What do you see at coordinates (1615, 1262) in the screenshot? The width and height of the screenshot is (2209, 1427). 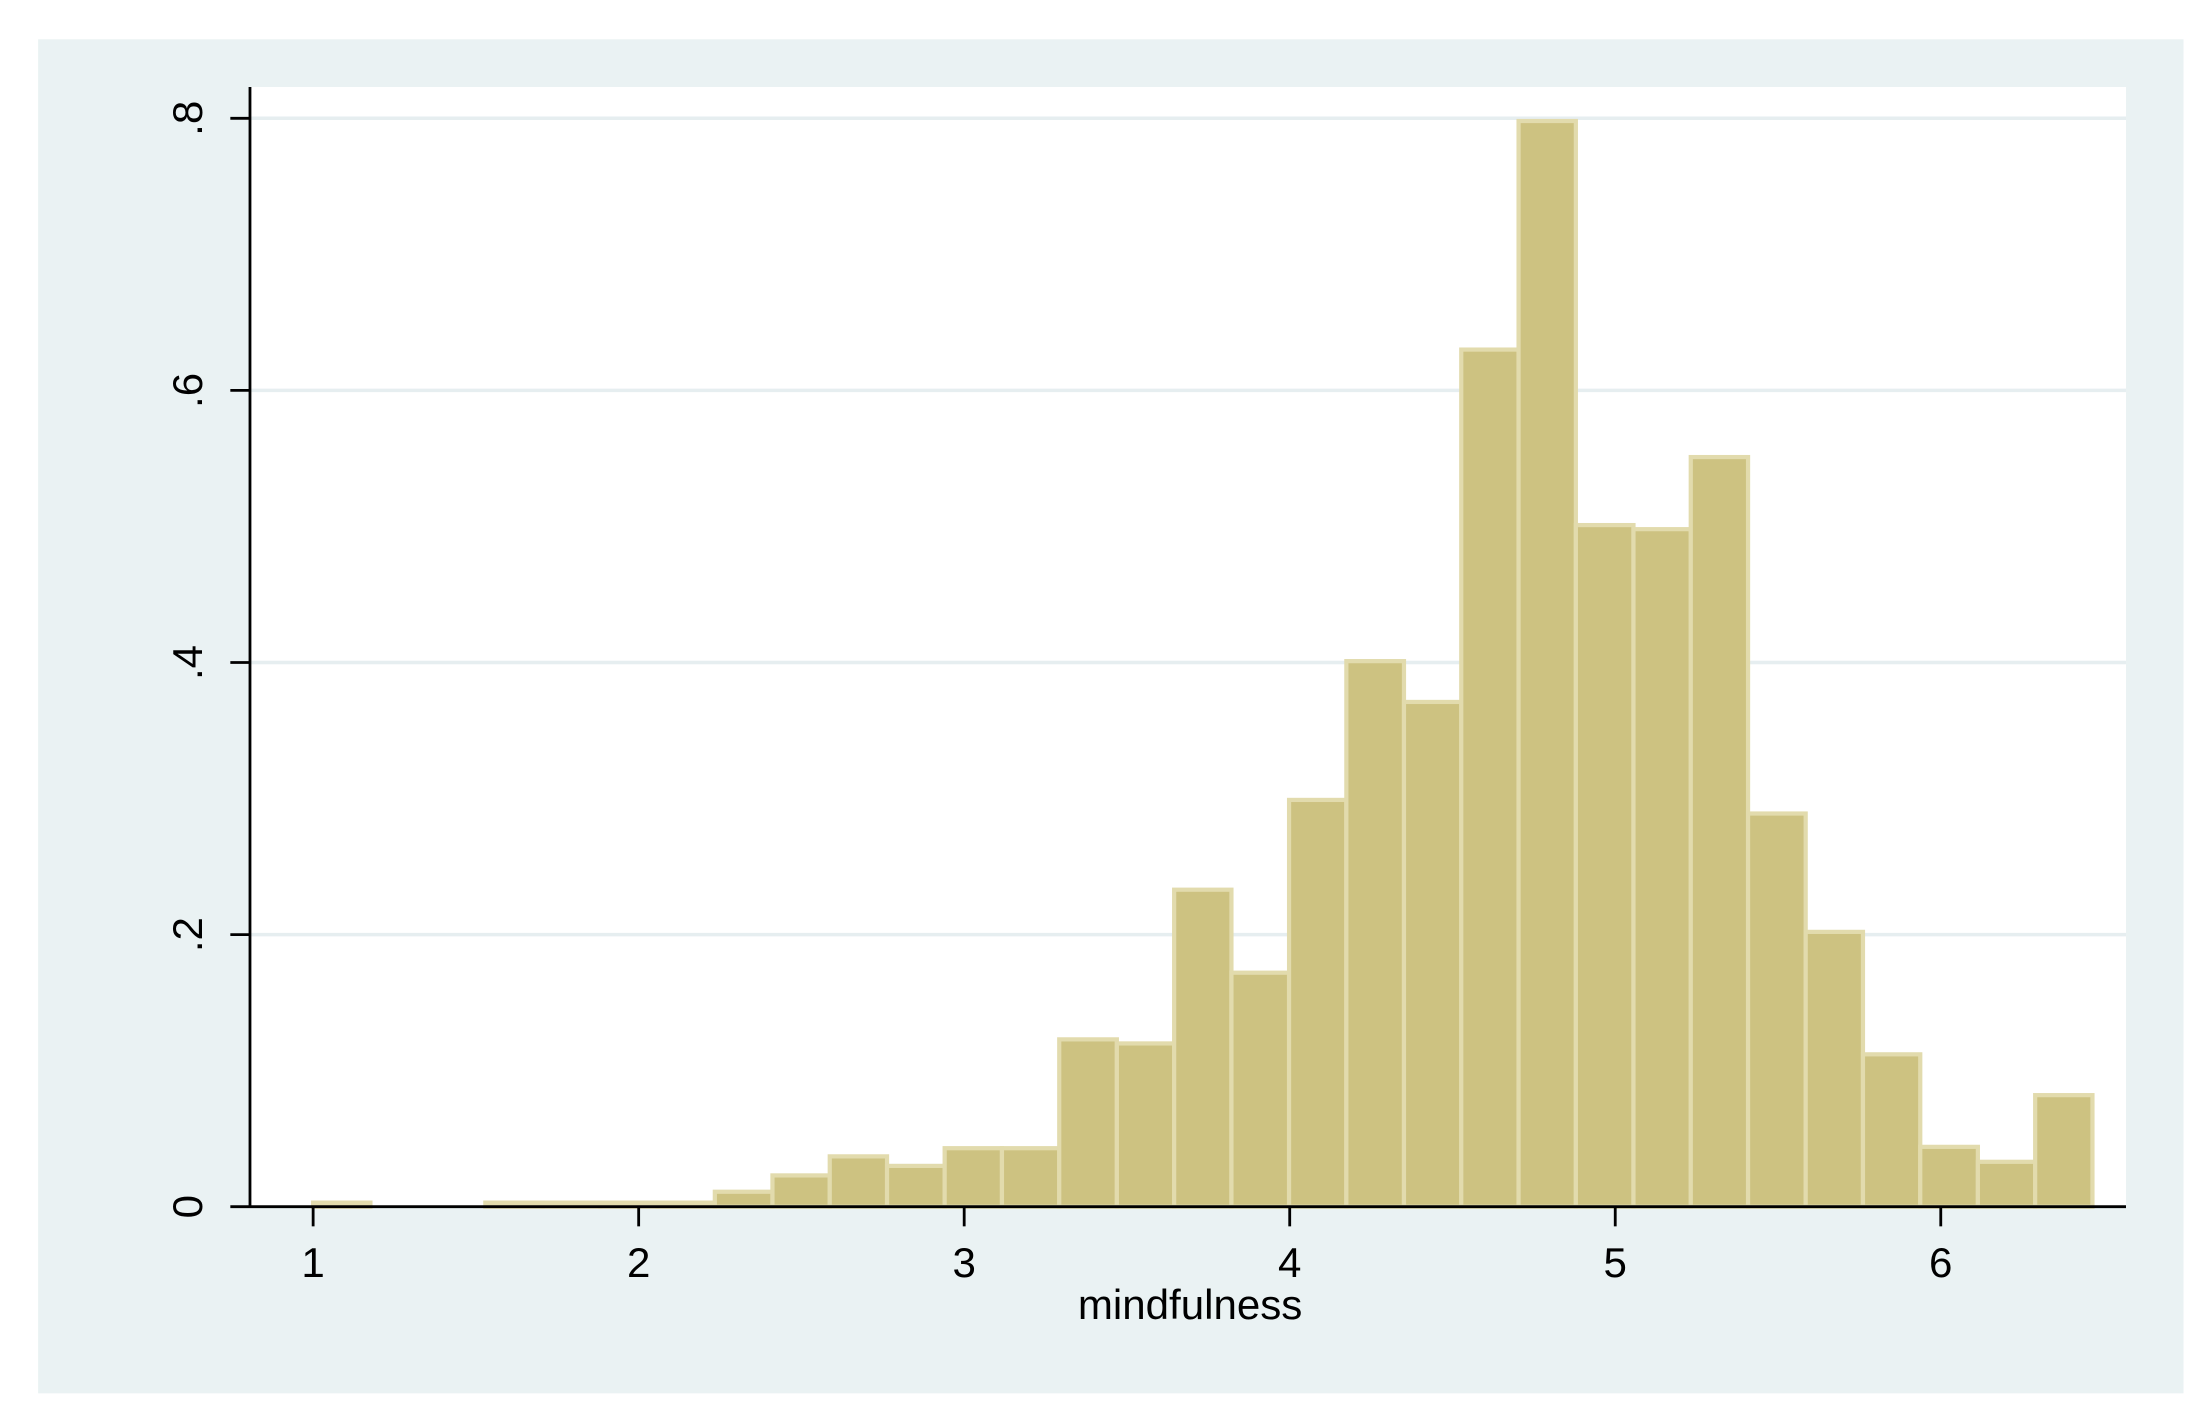 I see `x-tick-label: 5` at bounding box center [1615, 1262].